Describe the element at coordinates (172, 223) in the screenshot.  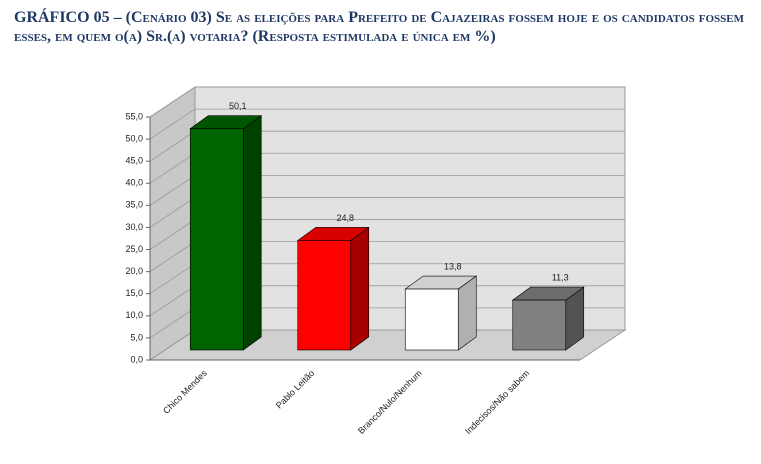
I see `side-wall` at that location.